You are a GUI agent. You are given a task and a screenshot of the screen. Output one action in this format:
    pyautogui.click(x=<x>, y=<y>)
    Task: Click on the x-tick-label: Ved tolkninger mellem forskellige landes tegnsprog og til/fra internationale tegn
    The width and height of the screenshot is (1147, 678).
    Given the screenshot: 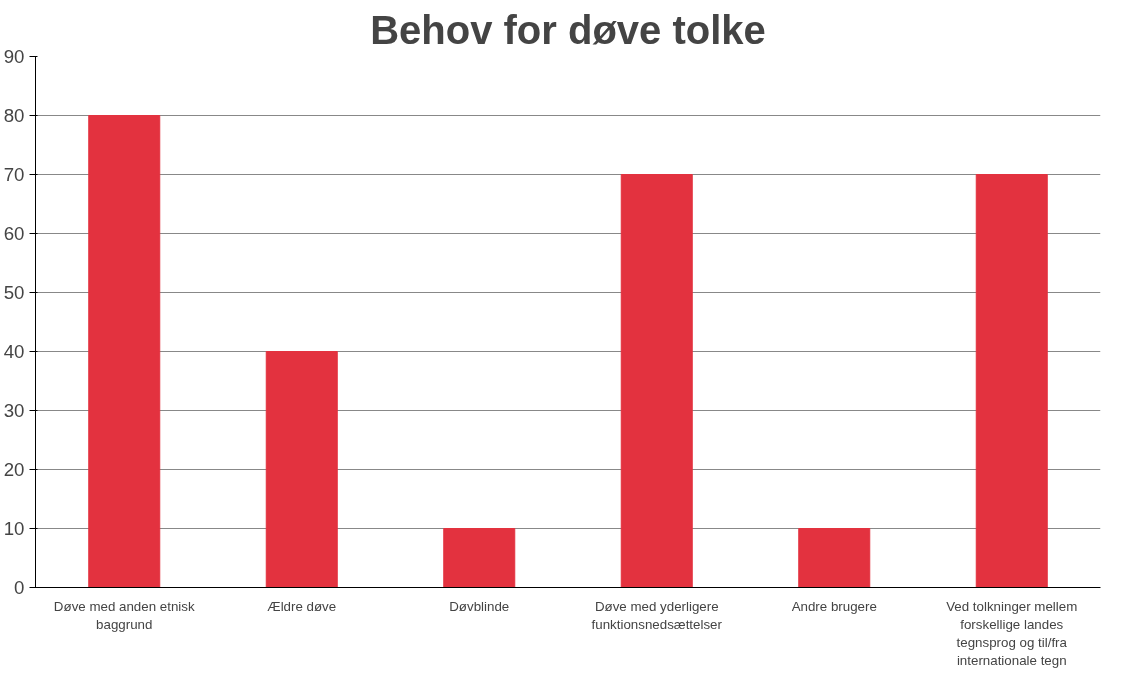 What is the action you would take?
    pyautogui.click(x=1012, y=633)
    